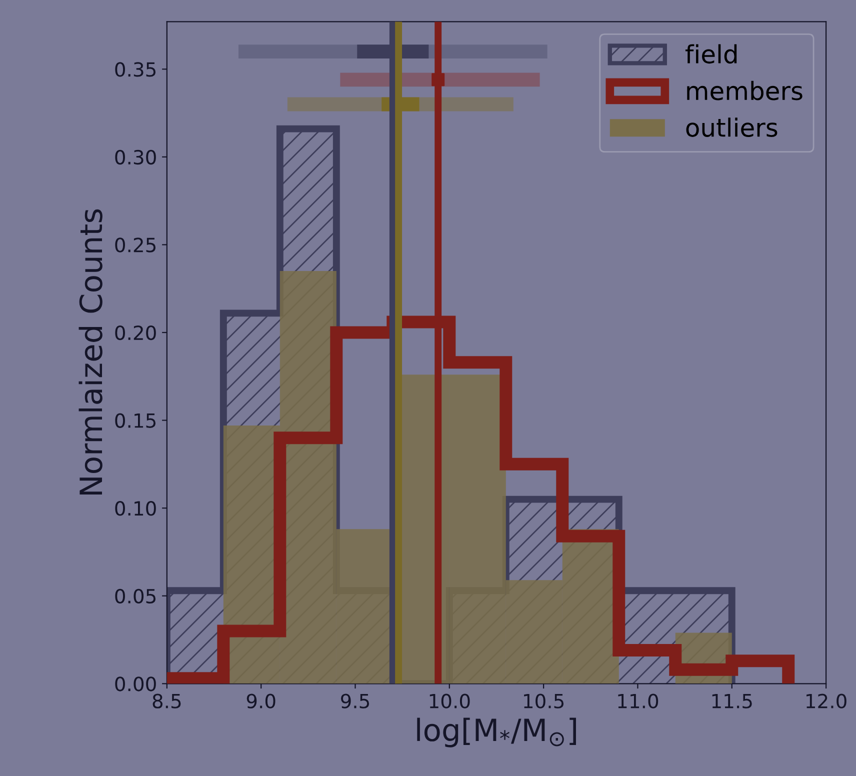 The image size is (856, 776). What do you see at coordinates (732, 127) in the screenshot?
I see `legend-label: outliers` at bounding box center [732, 127].